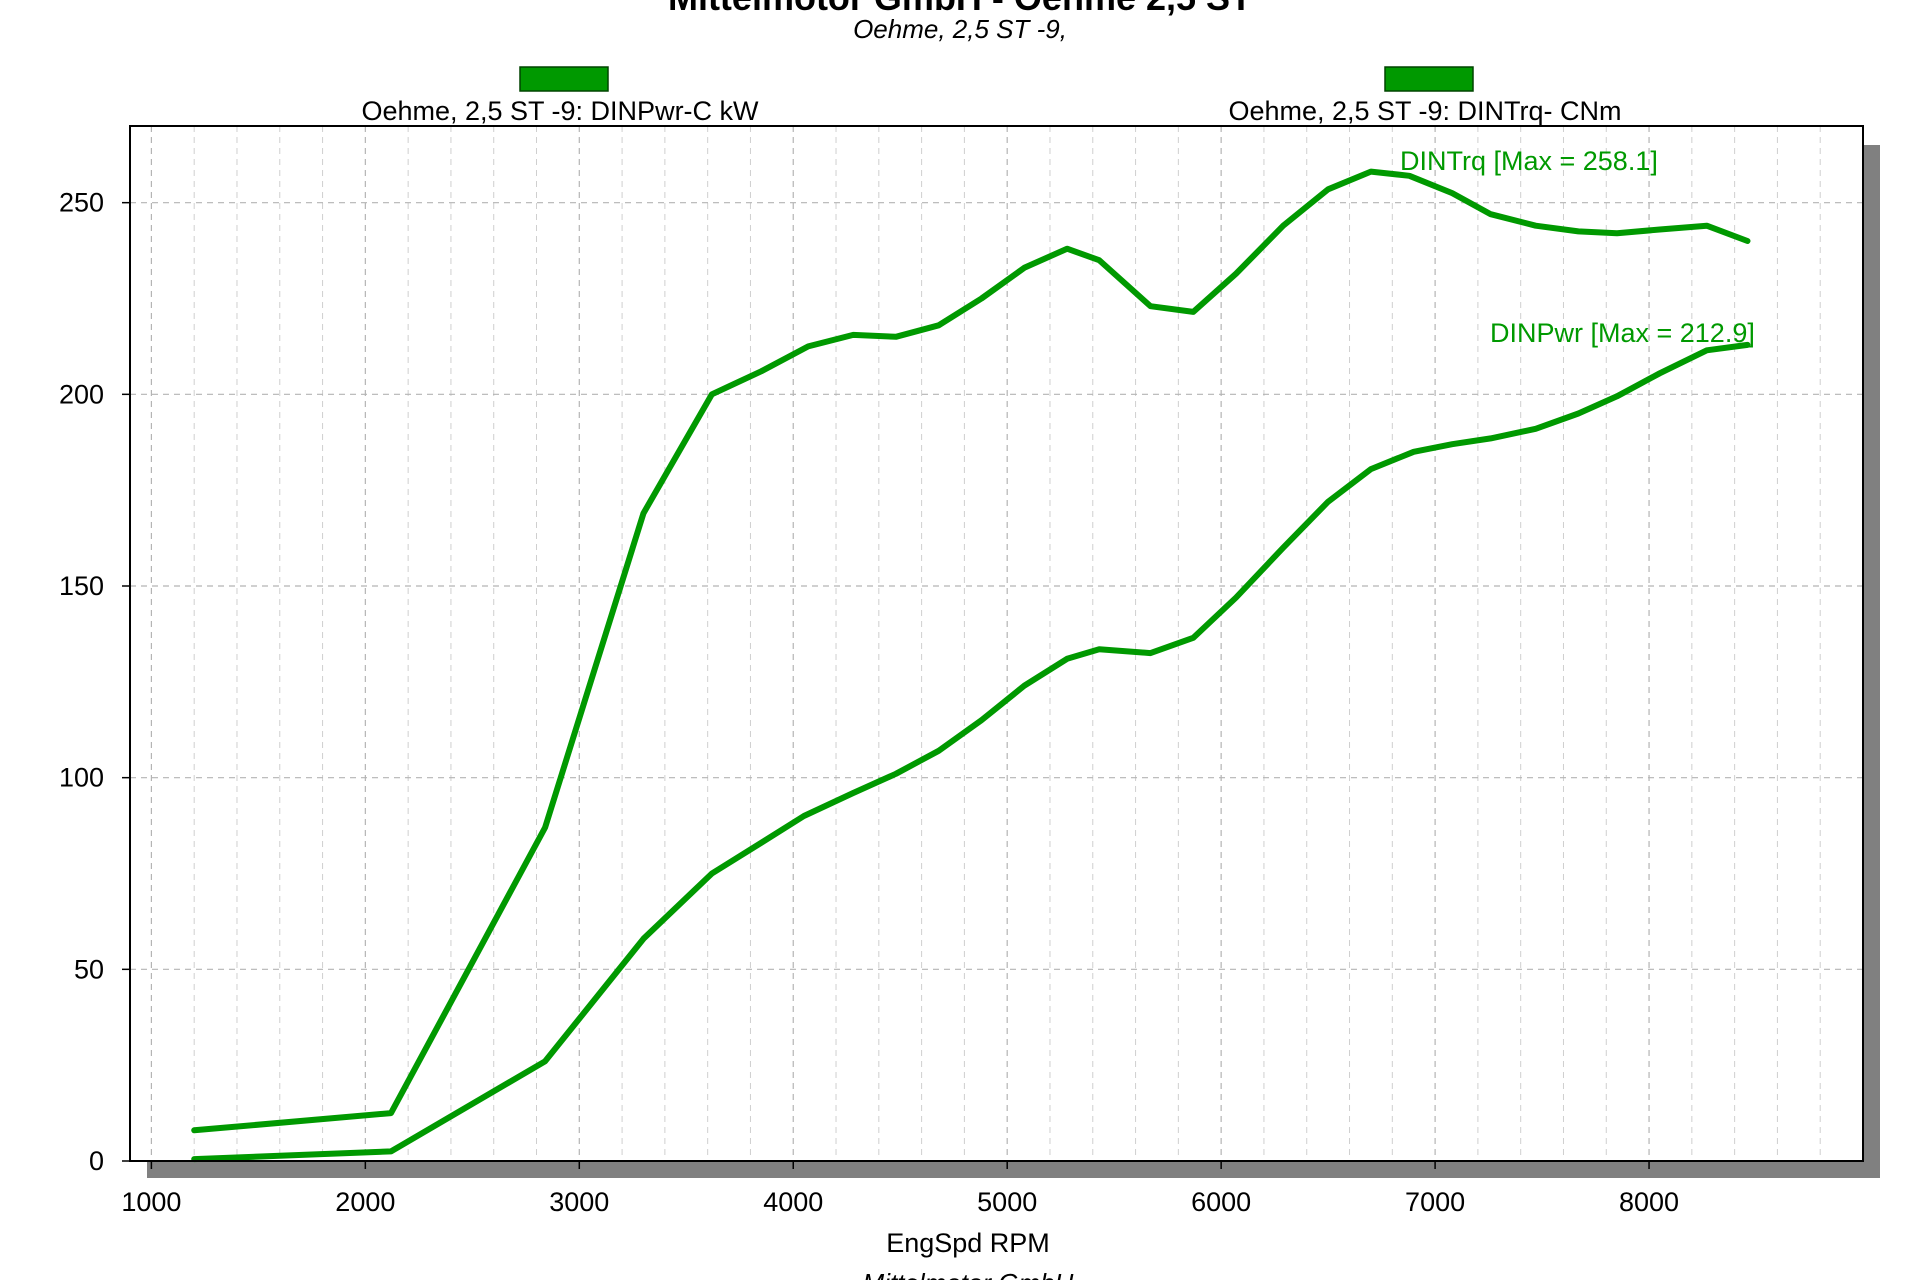  I want to click on x-tick-label: 7000, so click(1435, 1202).